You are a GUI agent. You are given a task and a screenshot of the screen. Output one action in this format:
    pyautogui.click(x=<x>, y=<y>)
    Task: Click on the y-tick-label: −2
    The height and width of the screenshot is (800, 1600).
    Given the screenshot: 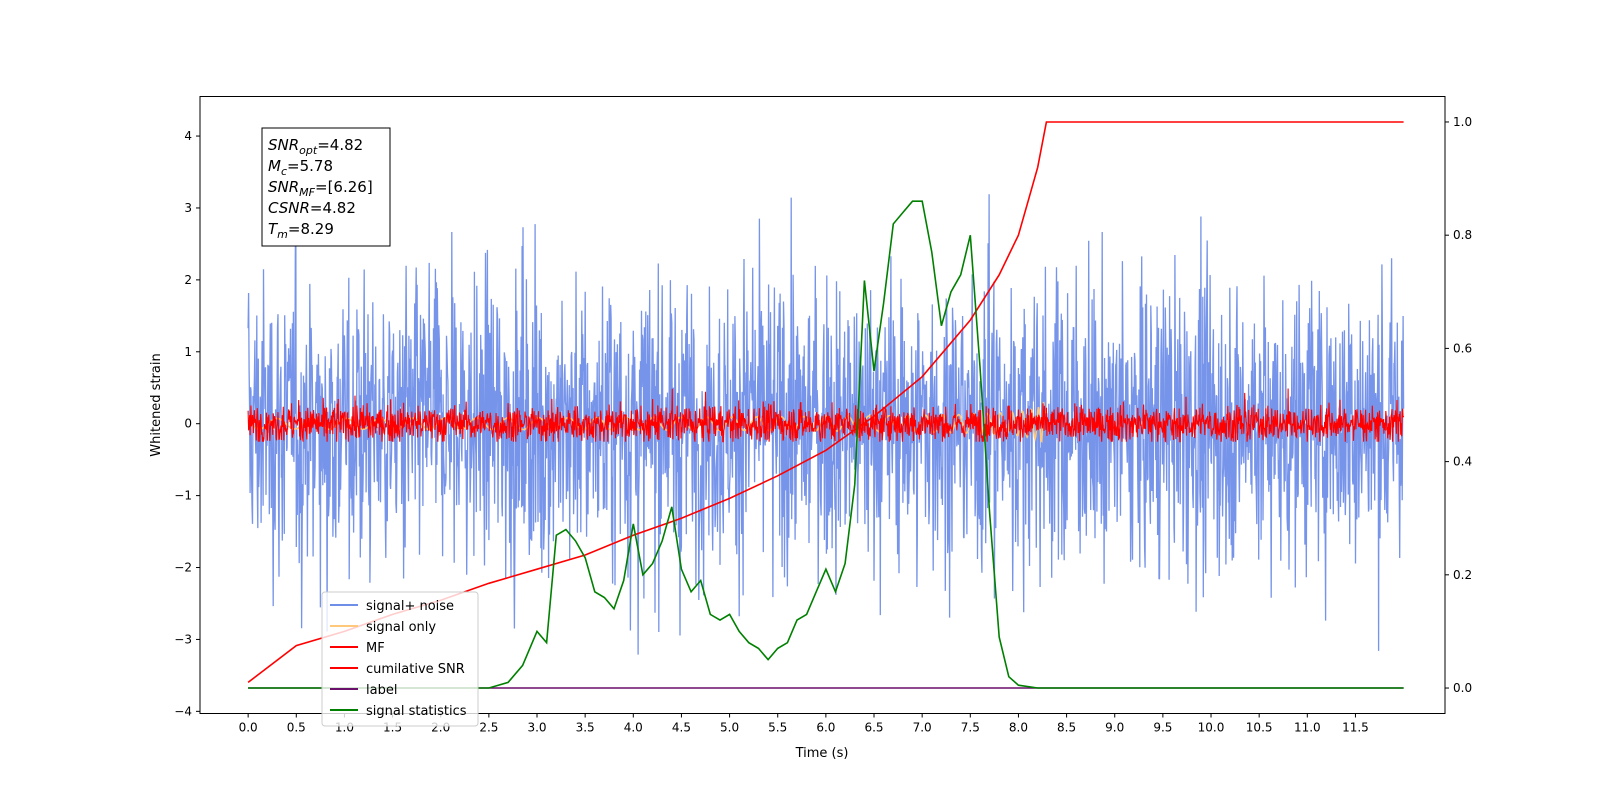 What is the action you would take?
    pyautogui.click(x=183, y=568)
    